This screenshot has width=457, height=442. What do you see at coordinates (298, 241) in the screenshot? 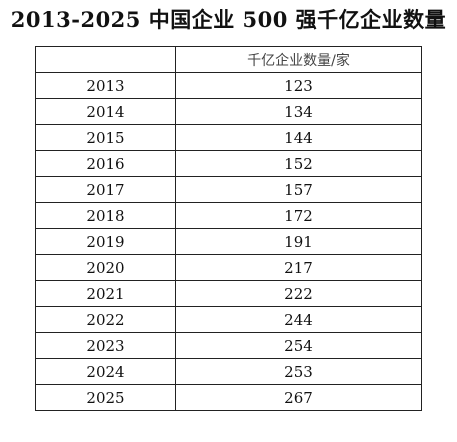
I see `count-cell: 191` at bounding box center [298, 241].